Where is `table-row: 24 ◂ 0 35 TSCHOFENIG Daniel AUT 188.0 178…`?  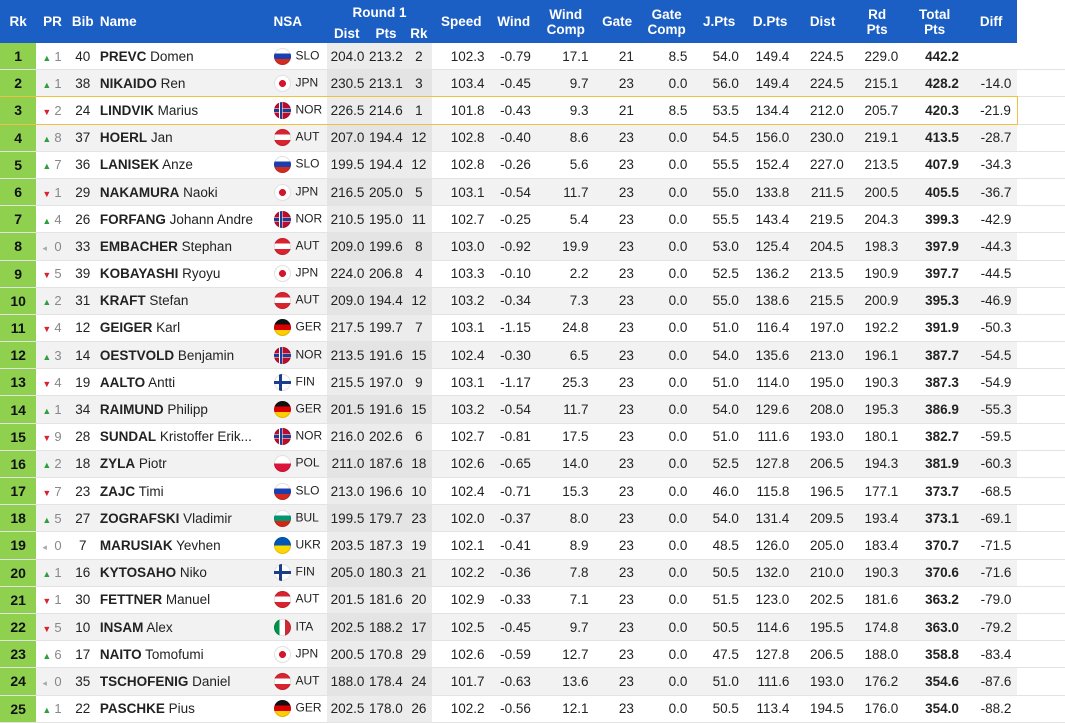
table-row: 24 ◂ 0 35 TSCHOFENIG Daniel AUT 188.0 178… is located at coordinates (532, 681).